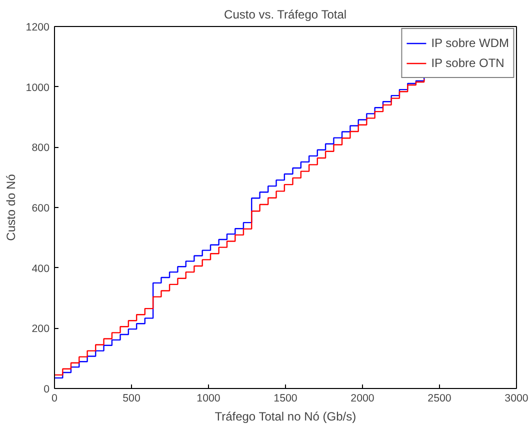 Image resolution: width=532 pixels, height=426 pixels. What do you see at coordinates (131, 398) in the screenshot?
I see `x-tick-label: 500` at bounding box center [131, 398].